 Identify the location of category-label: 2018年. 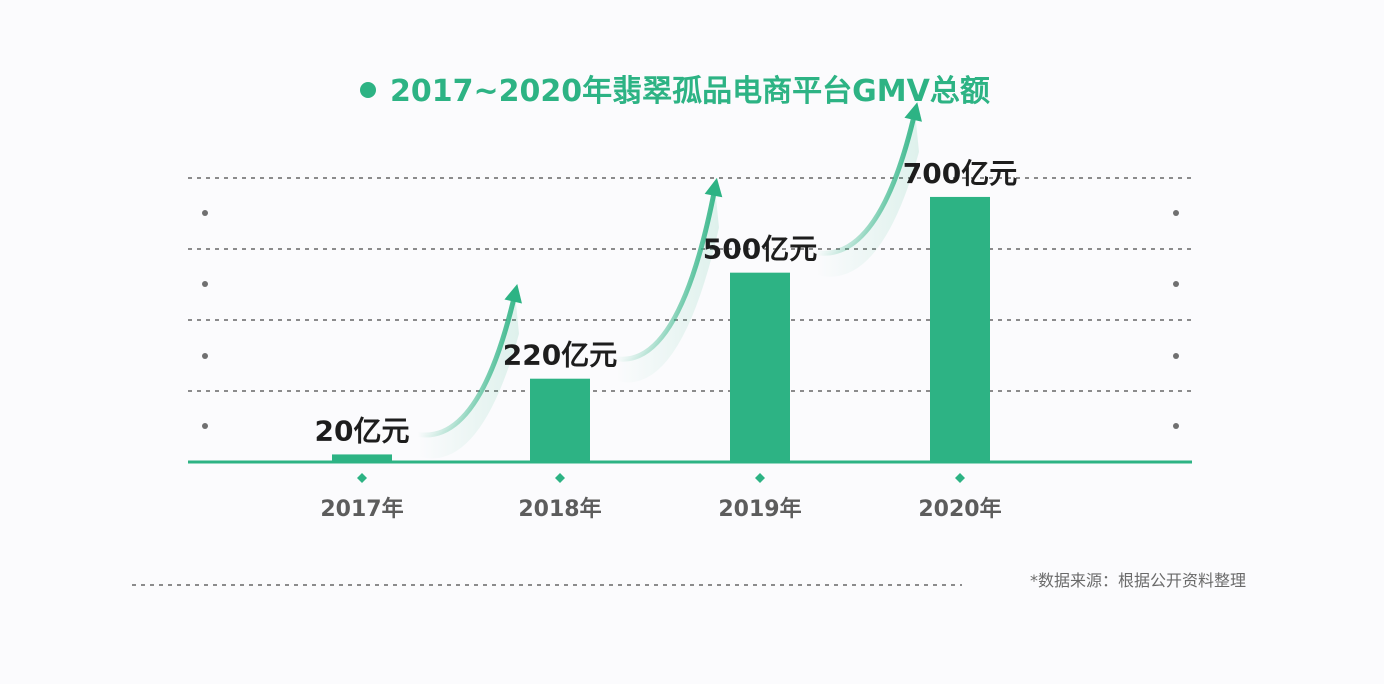
(559, 509).